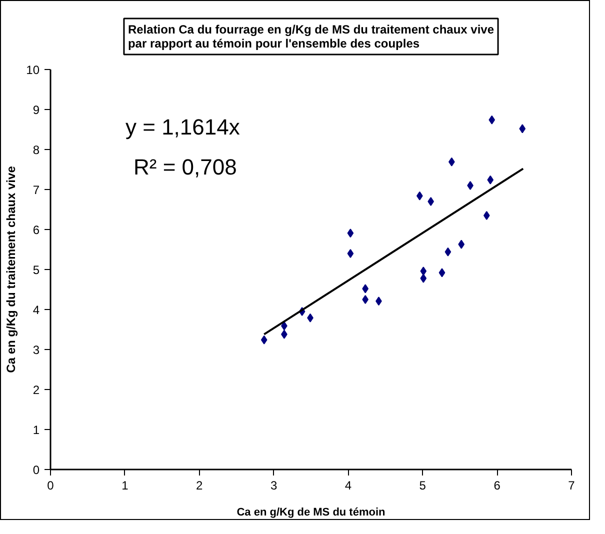 This screenshot has width=605, height=534. What do you see at coordinates (36, 390) in the screenshot?
I see `y-tick-label: 2` at bounding box center [36, 390].